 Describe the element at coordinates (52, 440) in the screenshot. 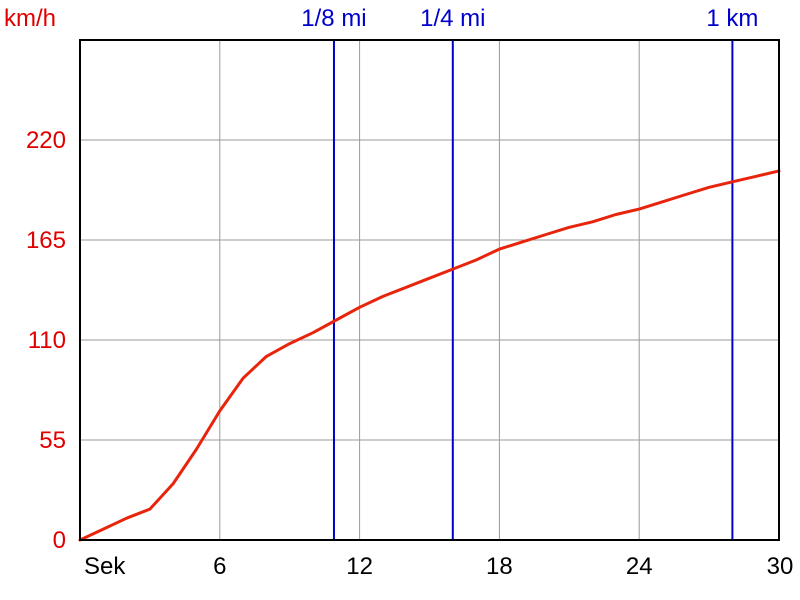

I see `y-tick-label: 55` at that location.